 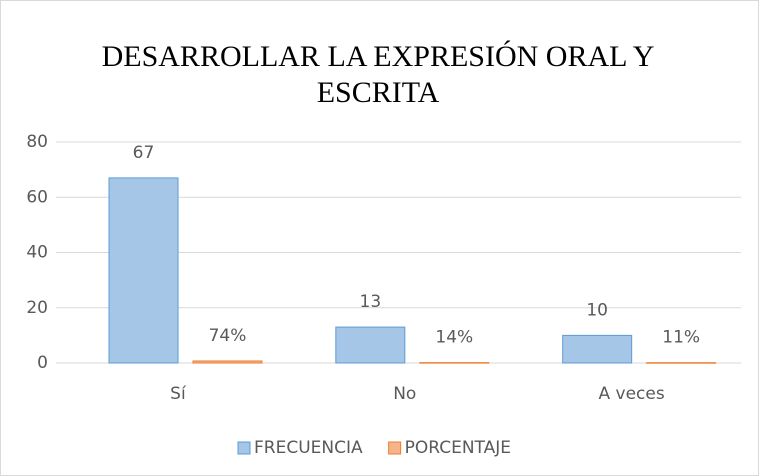 I want to click on data-label: 13, so click(x=371, y=302).